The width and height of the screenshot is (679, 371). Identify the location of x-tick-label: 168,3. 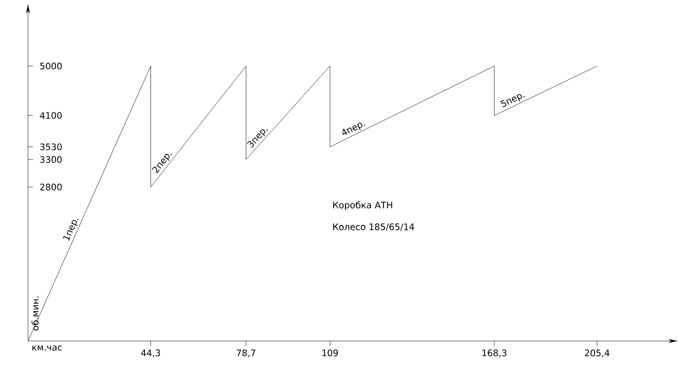
(494, 354).